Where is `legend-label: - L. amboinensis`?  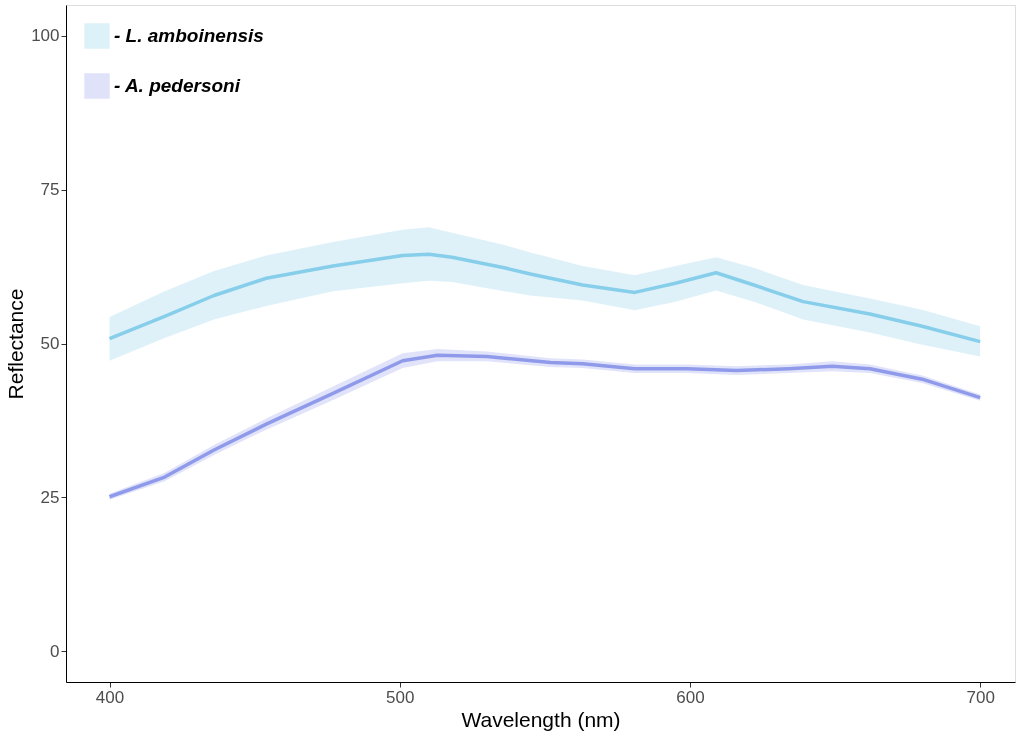 legend-label: - L. amboinensis is located at coordinates (189, 35).